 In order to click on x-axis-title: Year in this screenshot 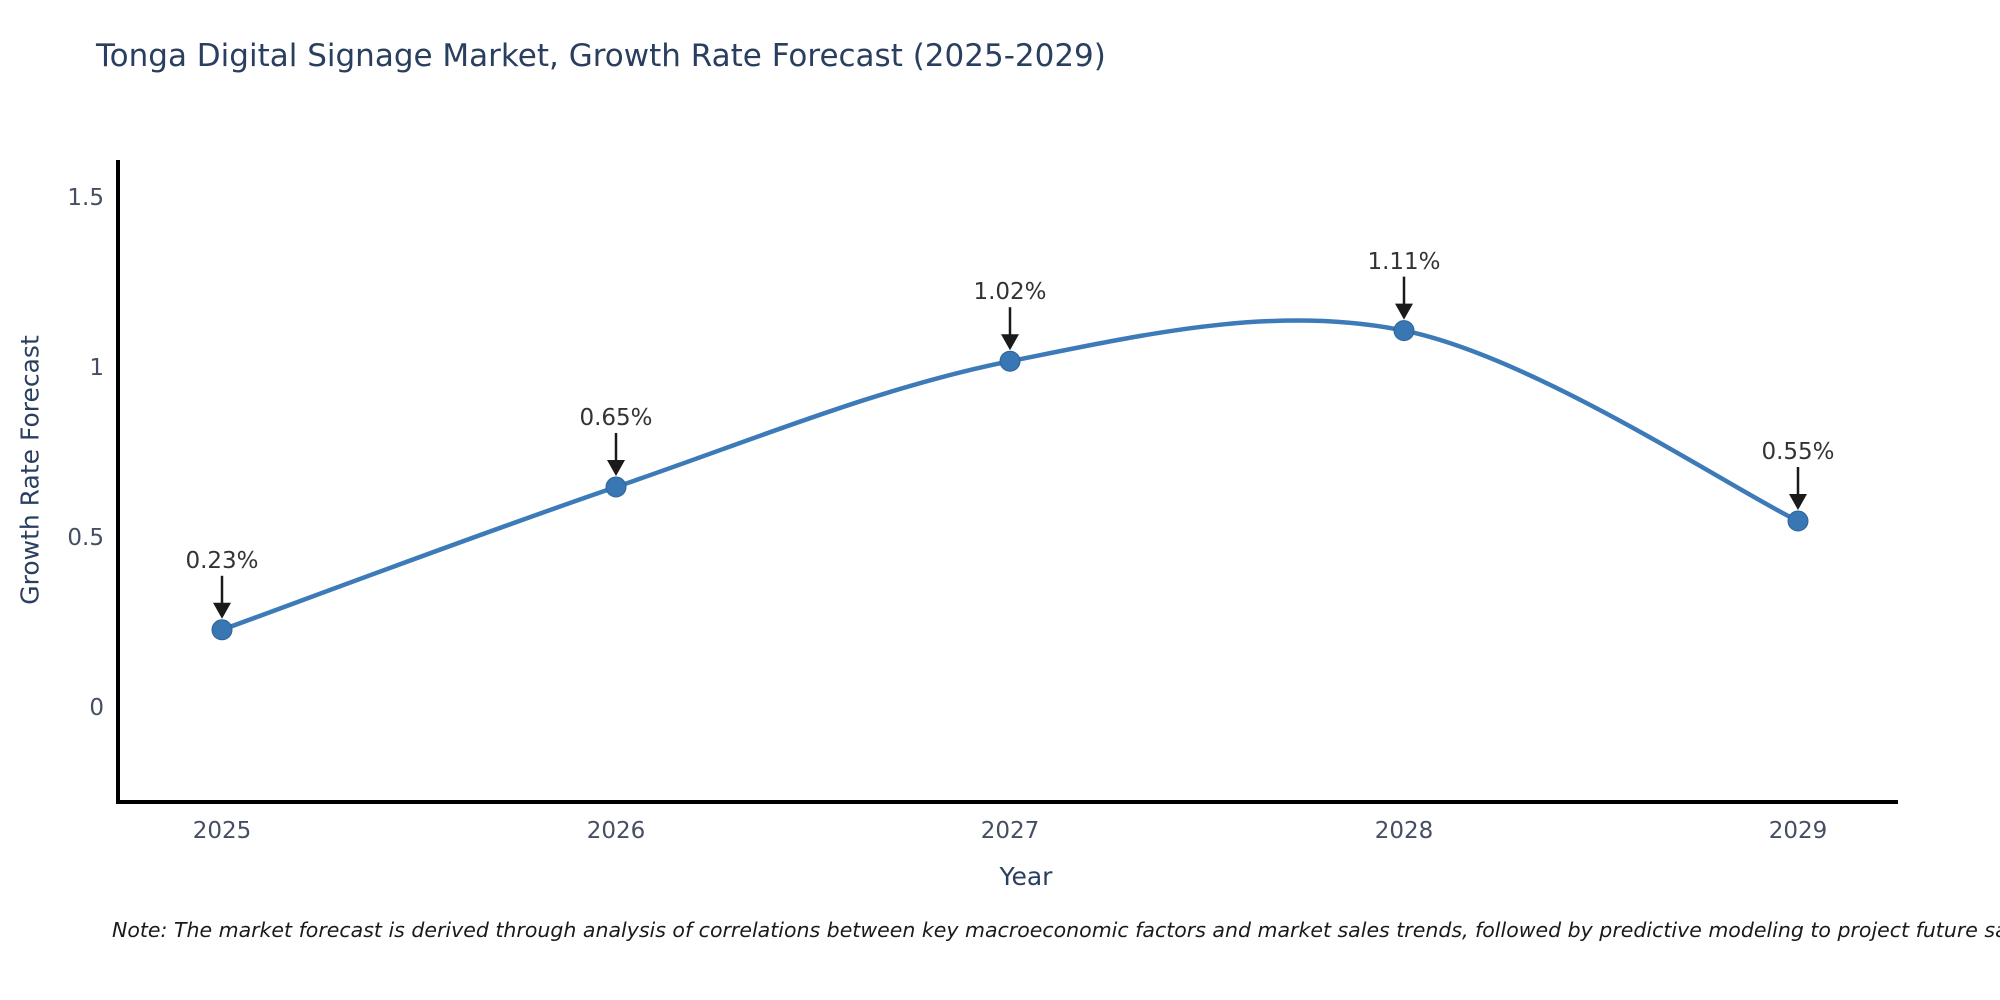, I will do `click(1026, 876)`.